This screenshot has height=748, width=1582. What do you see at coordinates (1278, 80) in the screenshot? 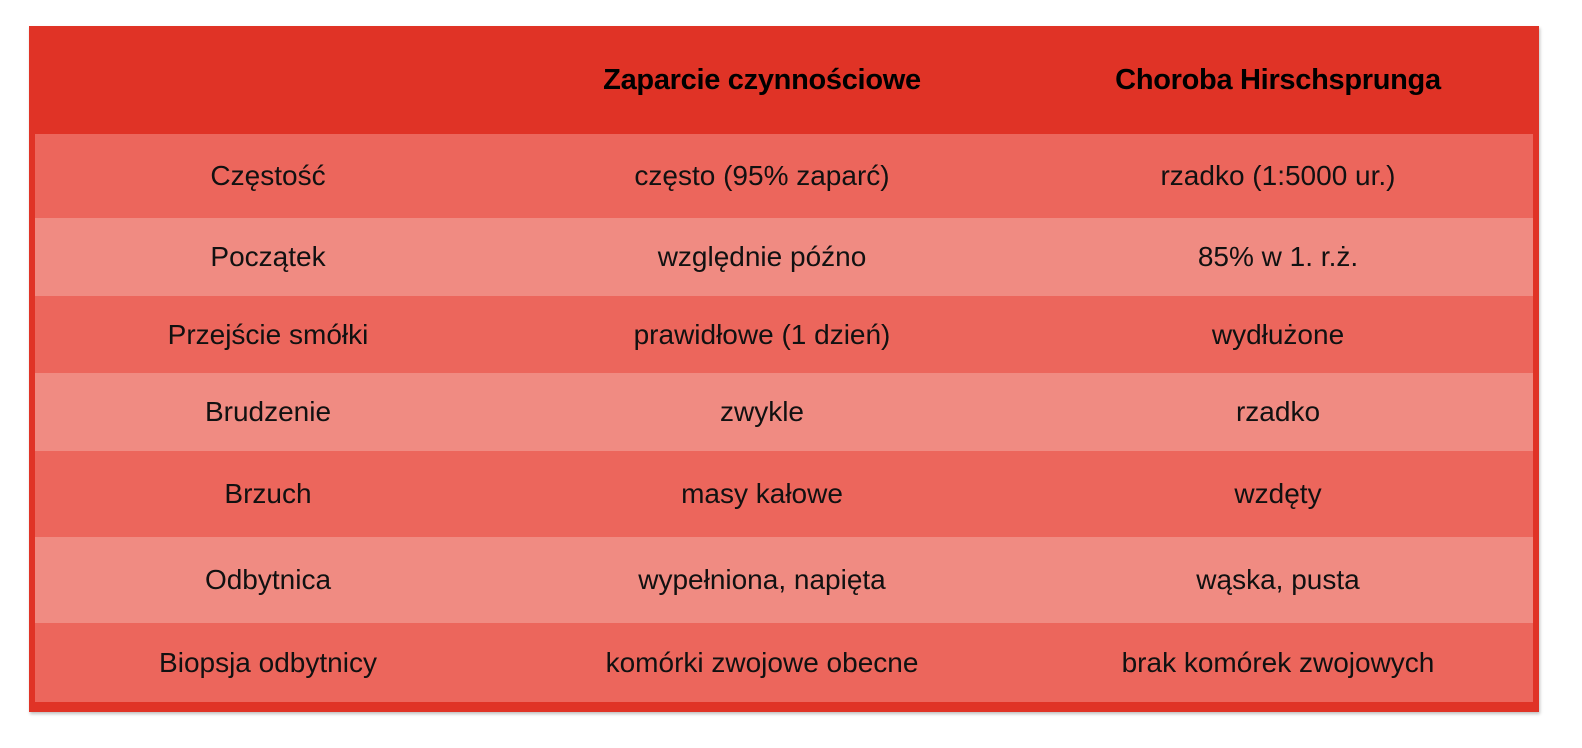
I see `header-hirschsprung-disease: Choroba Hirschsprunga` at bounding box center [1278, 80].